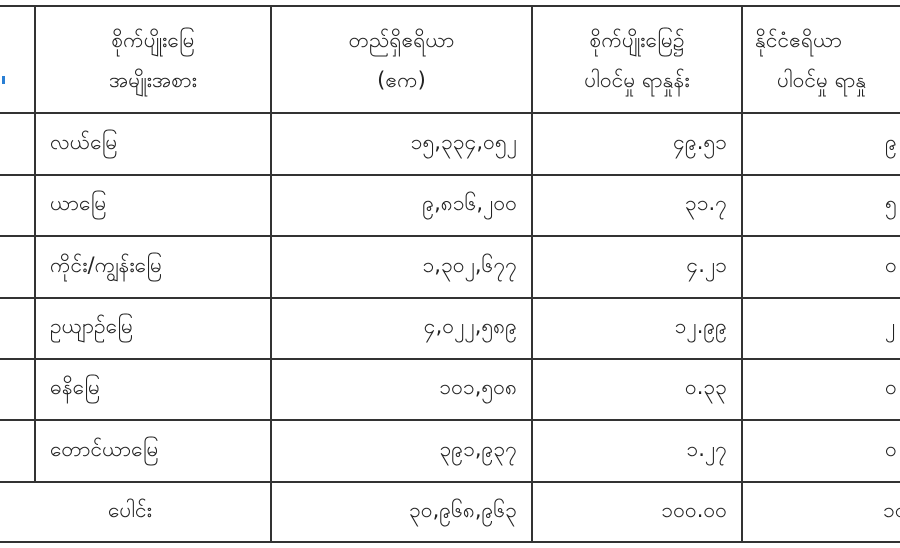 The image size is (900, 548). I want to click on percent-cell: ၁.၂၇, so click(706, 448).